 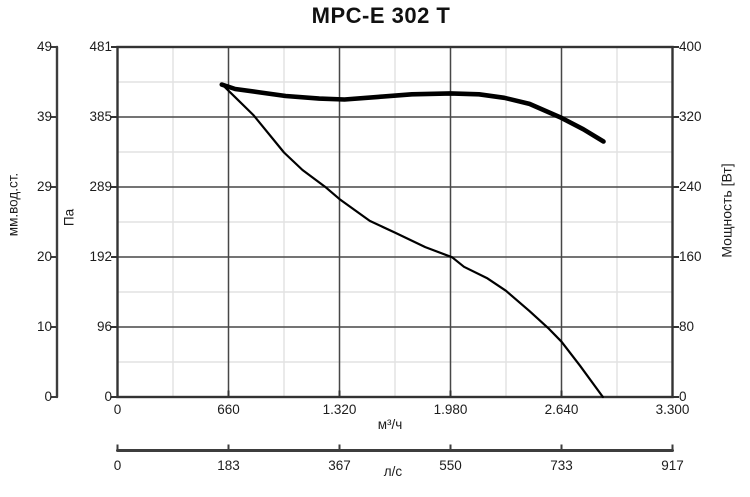 I want to click on mm-tick-label: 0, so click(x=48, y=396).